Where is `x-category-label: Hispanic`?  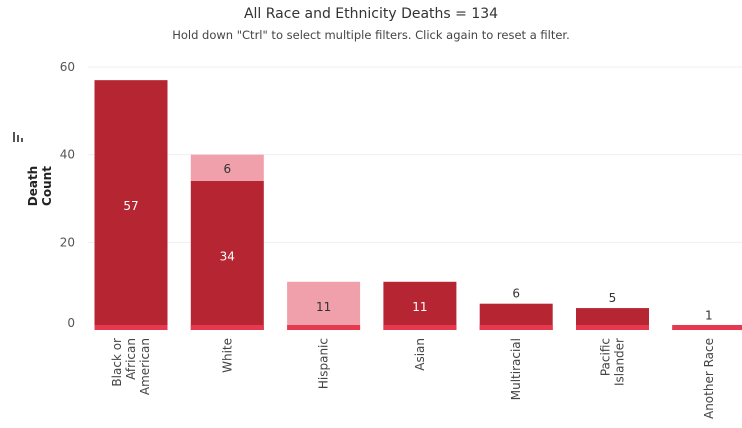 x-category-label: Hispanic is located at coordinates (324, 363).